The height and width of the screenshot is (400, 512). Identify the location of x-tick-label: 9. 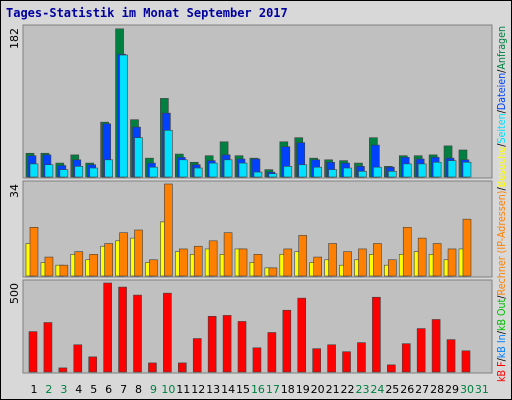
(153, 389).